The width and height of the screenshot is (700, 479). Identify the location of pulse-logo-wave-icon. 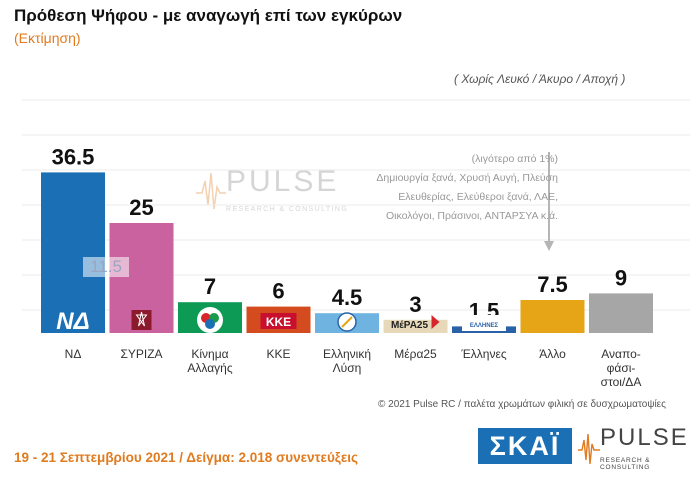
(589, 449).